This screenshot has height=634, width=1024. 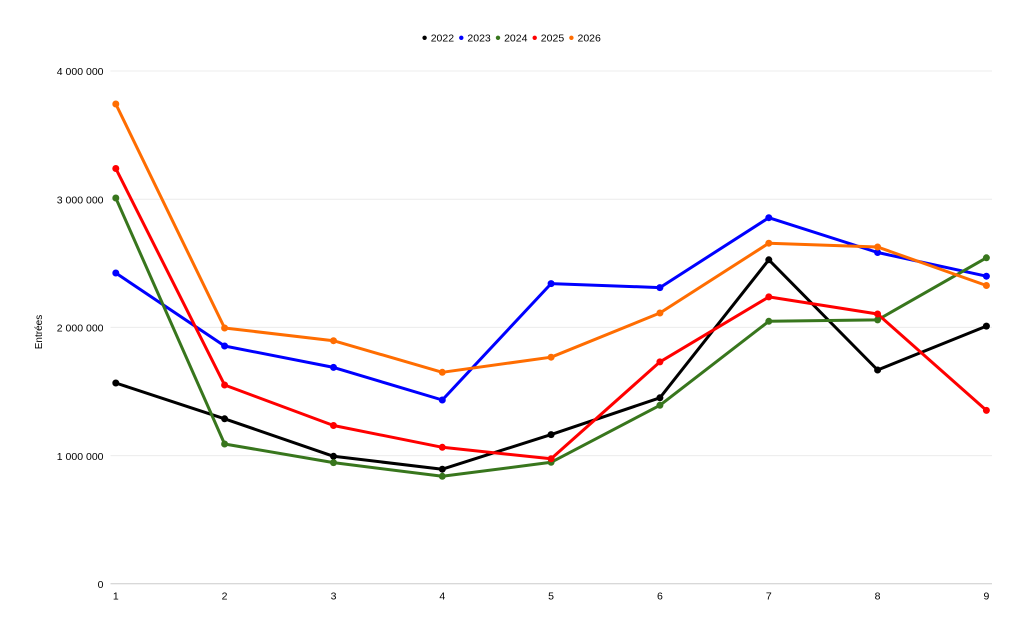 What do you see at coordinates (878, 597) in the screenshot?
I see `svg-text: 8` at bounding box center [878, 597].